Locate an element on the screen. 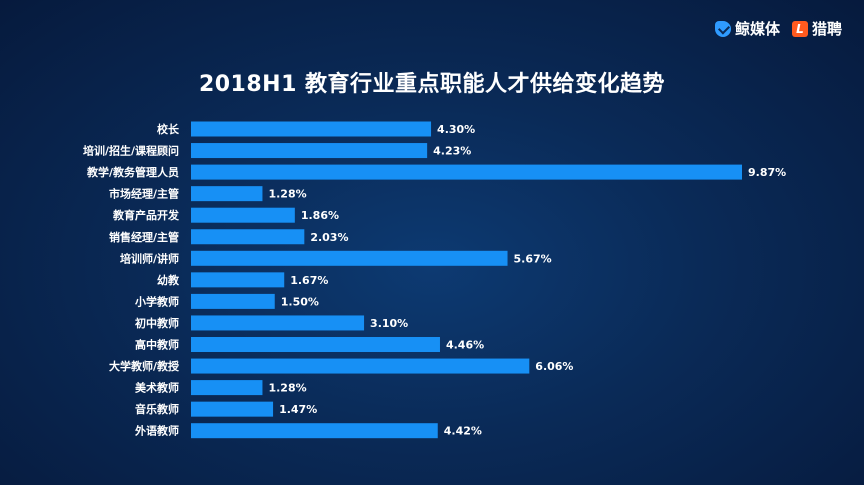 The height and width of the screenshot is (485, 864). value-label: 5.67% is located at coordinates (533, 258).